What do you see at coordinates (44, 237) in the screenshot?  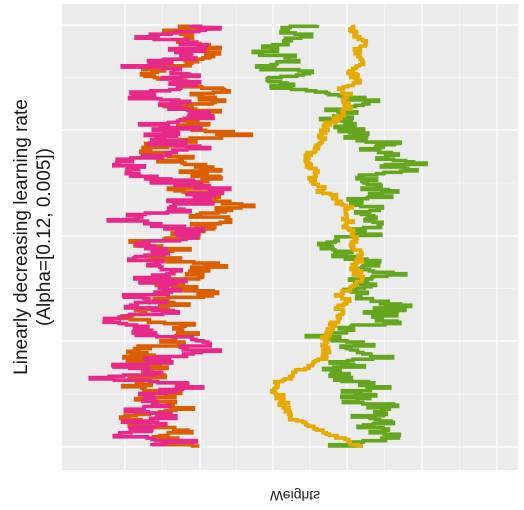 I see `y-axis-label-line-2: (Alpha=[0.12, 0.005])` at bounding box center [44, 237].